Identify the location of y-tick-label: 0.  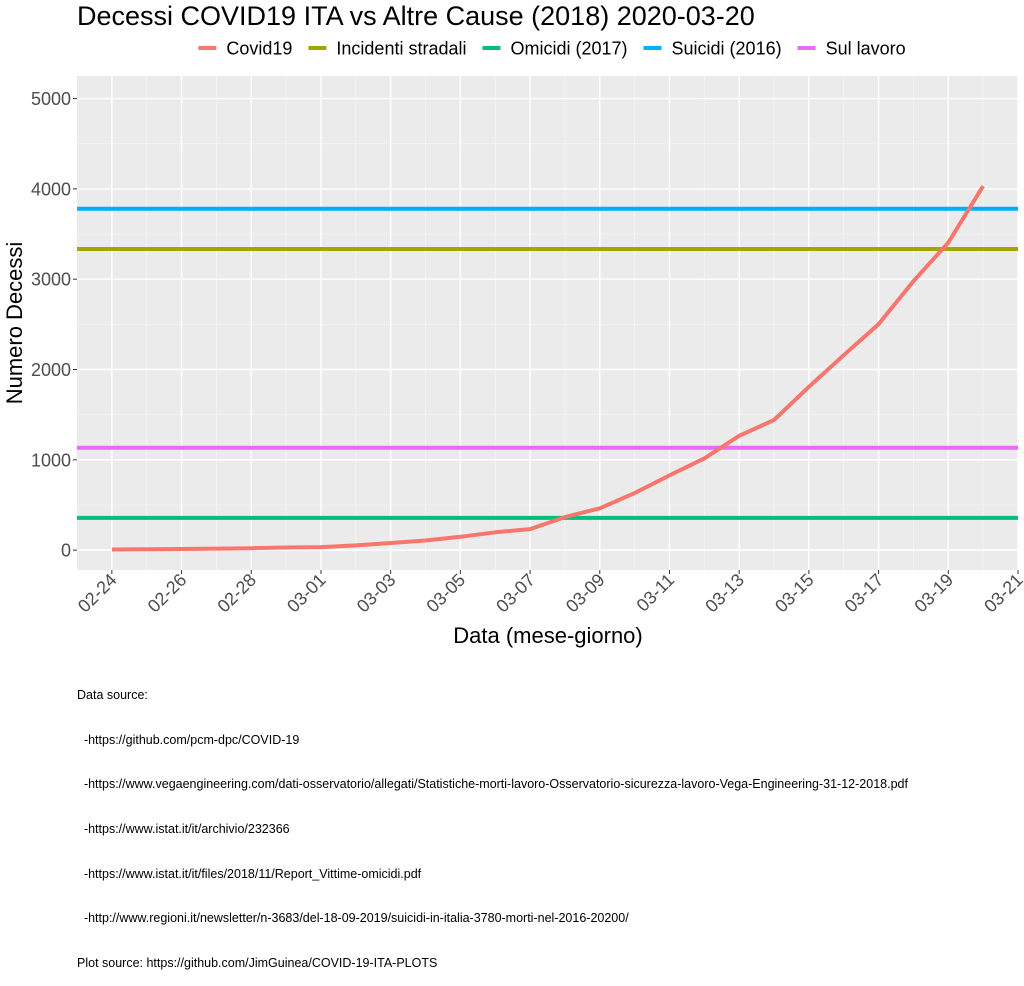
(66, 551).